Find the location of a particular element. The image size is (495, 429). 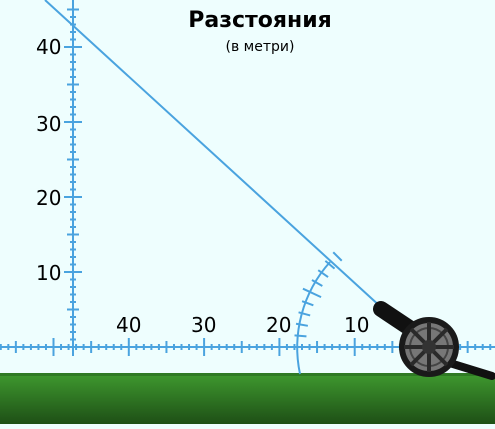

cannon-icon is located at coordinates (434, 340).